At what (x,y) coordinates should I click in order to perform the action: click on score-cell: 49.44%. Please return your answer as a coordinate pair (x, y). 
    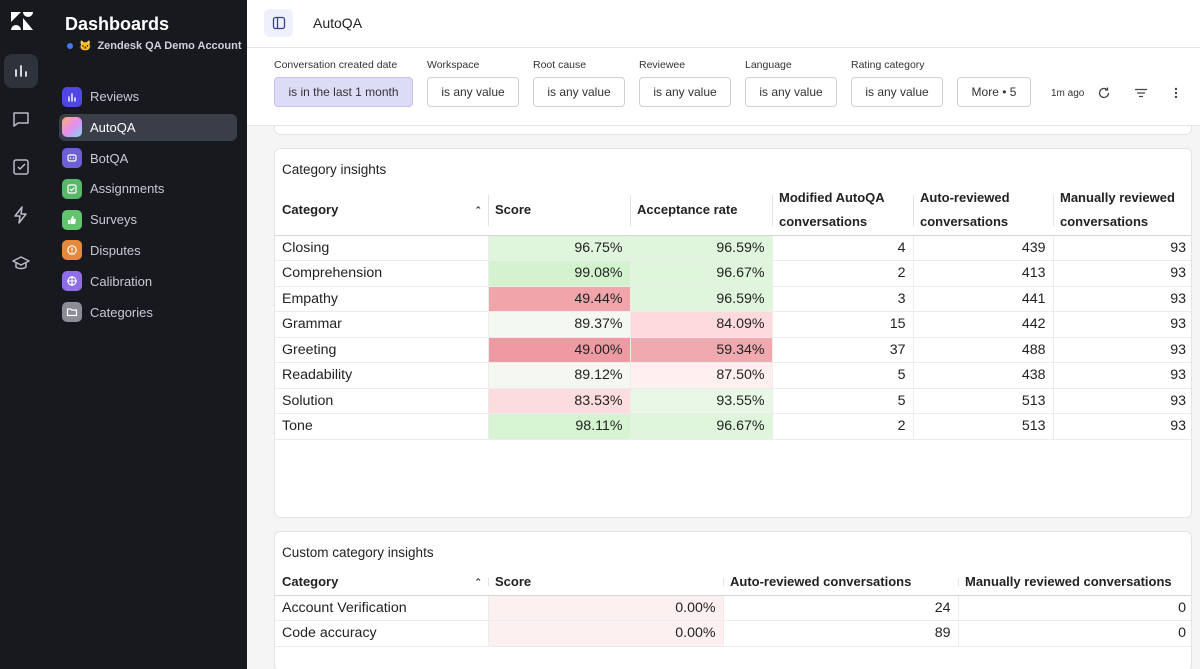
    Looking at the image, I should click on (558, 299).